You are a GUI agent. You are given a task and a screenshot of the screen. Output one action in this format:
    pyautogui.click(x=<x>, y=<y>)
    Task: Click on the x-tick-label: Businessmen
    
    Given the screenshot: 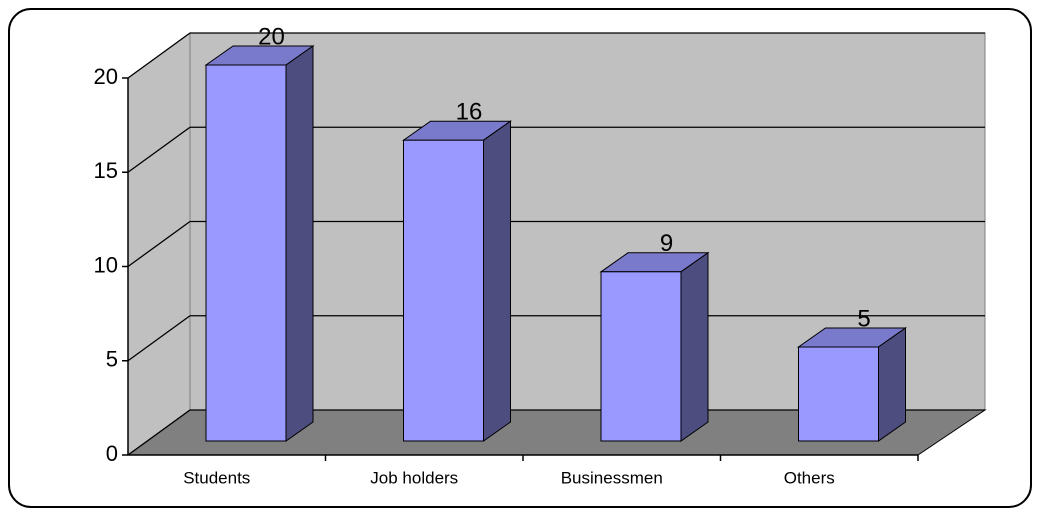 What is the action you would take?
    pyautogui.click(x=612, y=477)
    